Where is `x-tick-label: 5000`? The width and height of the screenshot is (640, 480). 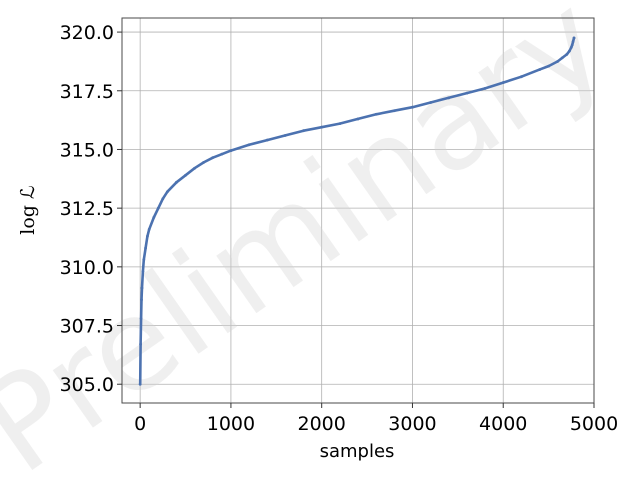 x-tick-label: 5000 is located at coordinates (594, 424).